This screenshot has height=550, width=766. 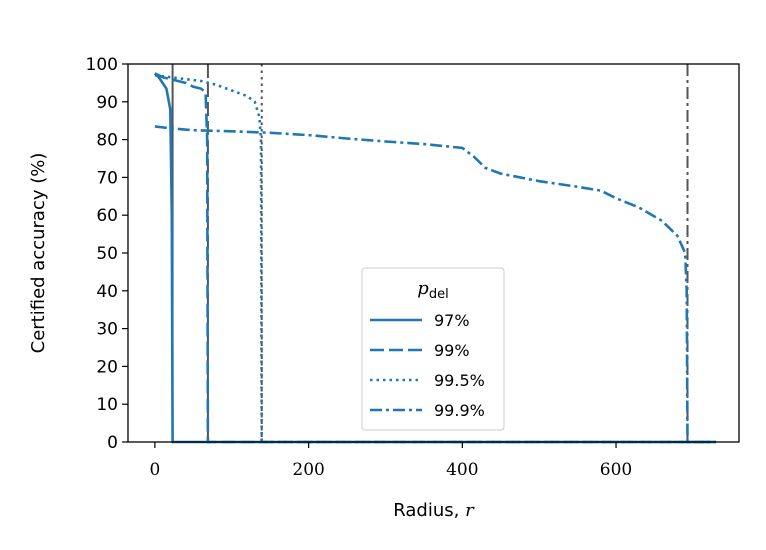 I want to click on y-tick-label: 100, so click(x=102, y=65).